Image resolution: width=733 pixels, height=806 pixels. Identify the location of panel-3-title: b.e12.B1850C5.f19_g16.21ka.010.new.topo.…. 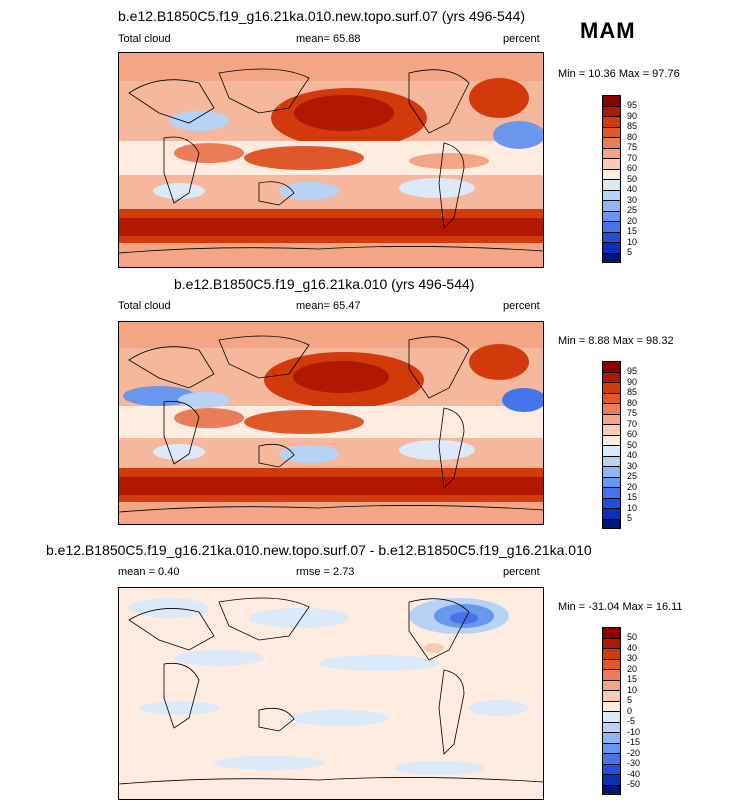
(319, 550).